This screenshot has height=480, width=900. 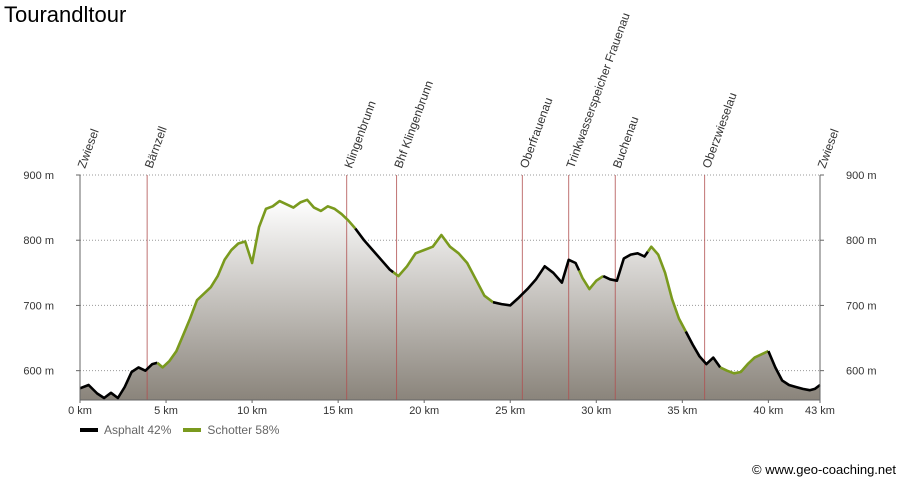 What do you see at coordinates (166, 411) in the screenshot?
I see `x-tick-label: 5 km` at bounding box center [166, 411].